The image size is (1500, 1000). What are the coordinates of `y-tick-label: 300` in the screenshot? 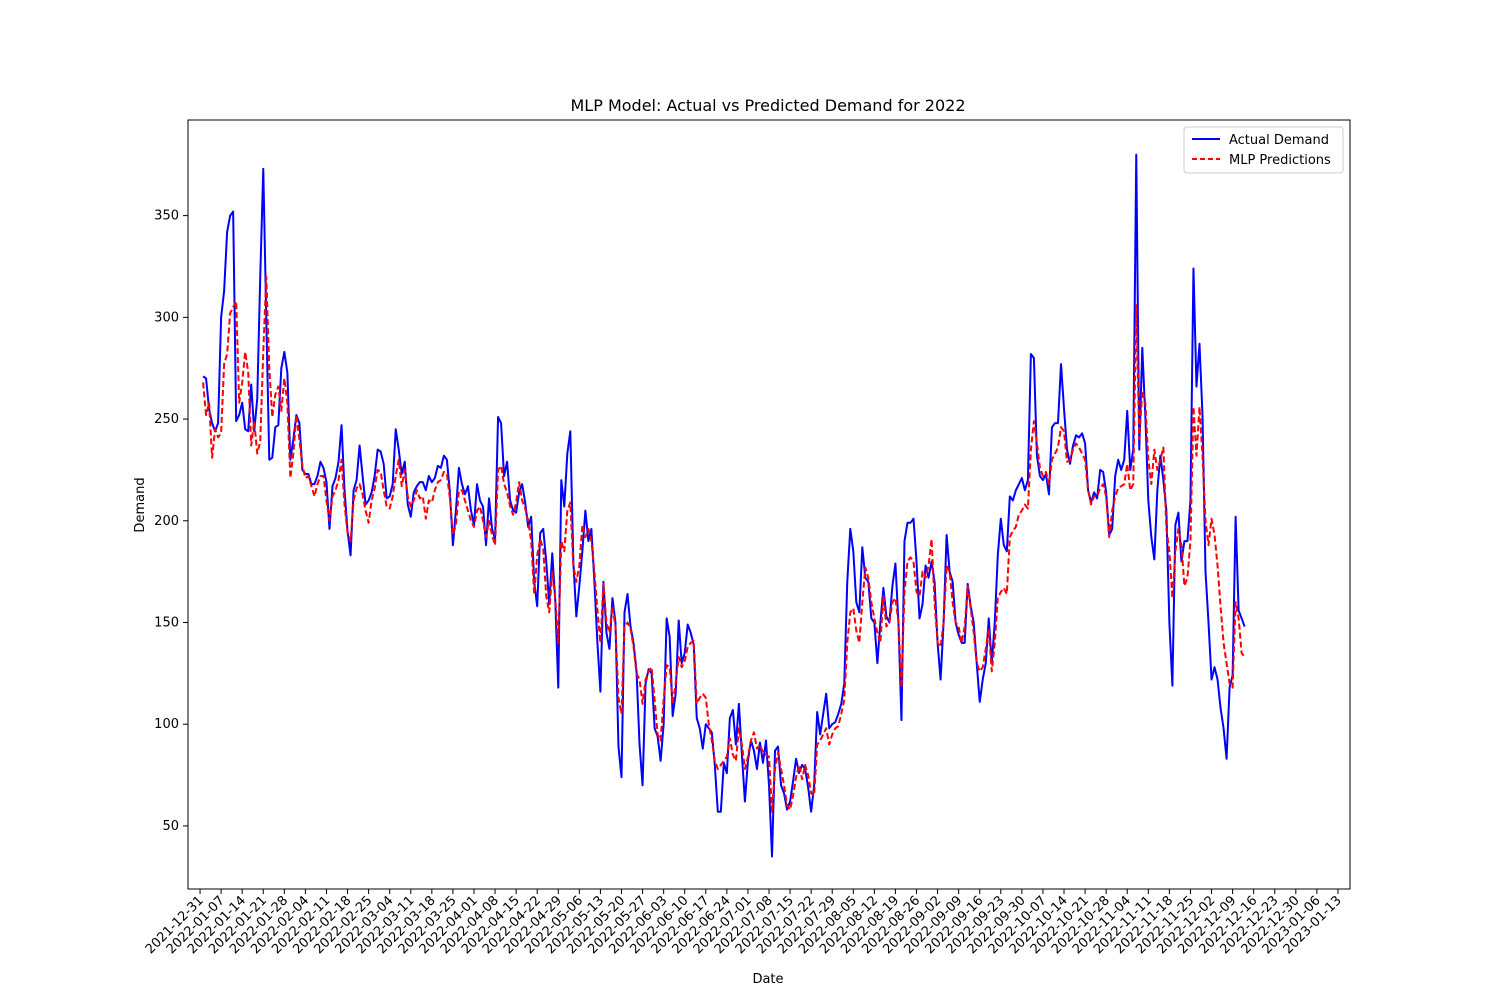 It's located at (166, 317).